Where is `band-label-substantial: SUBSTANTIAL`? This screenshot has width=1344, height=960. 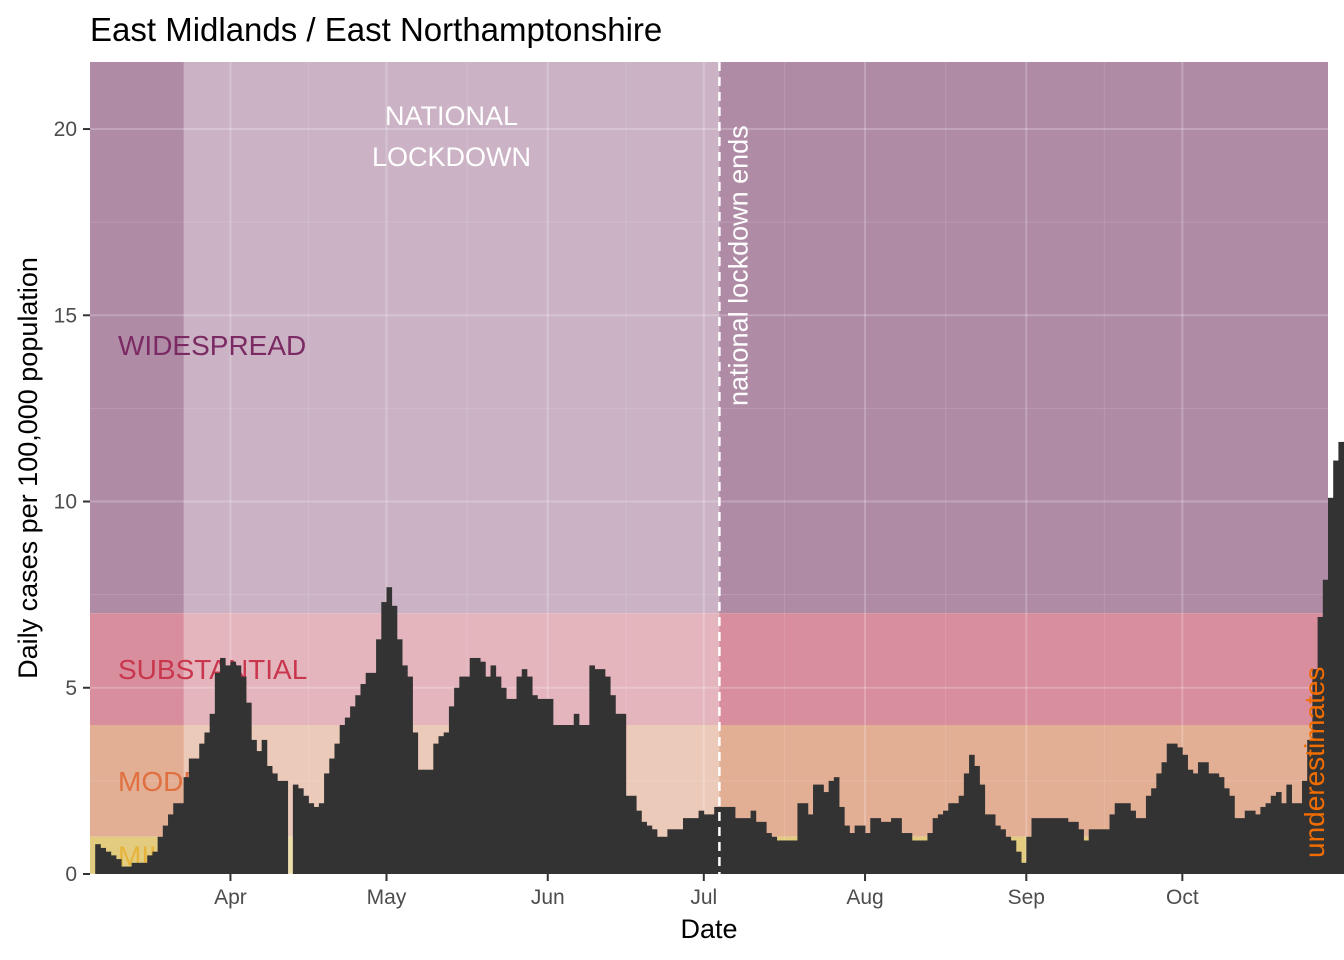
band-label-substantial: SUBSTANTIAL is located at coordinates (212, 669).